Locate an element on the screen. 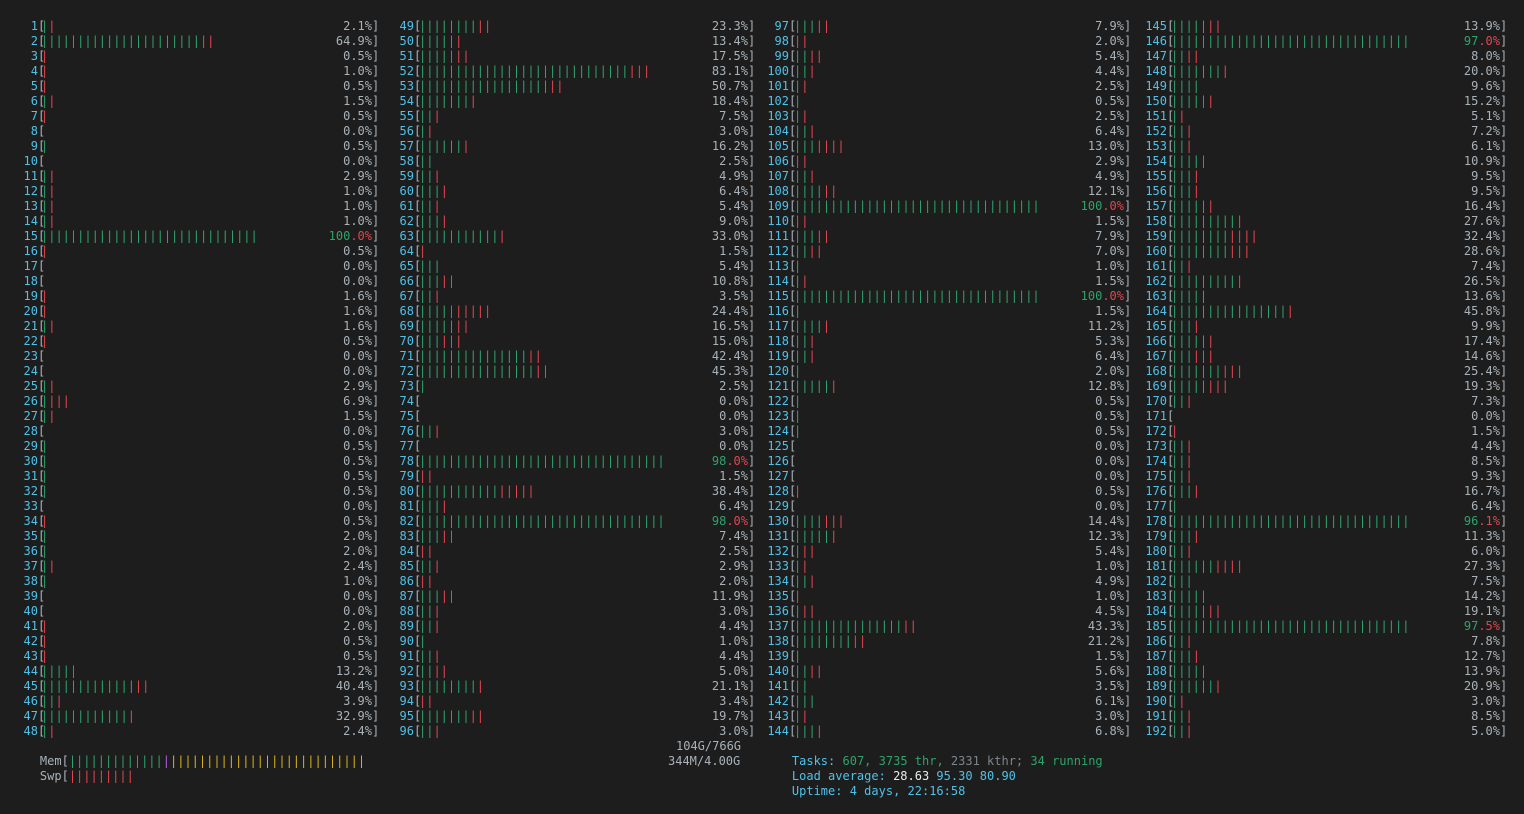 The width and height of the screenshot is (1524, 814). tasks-kthreads: 2331 kthr; is located at coordinates (987, 761).